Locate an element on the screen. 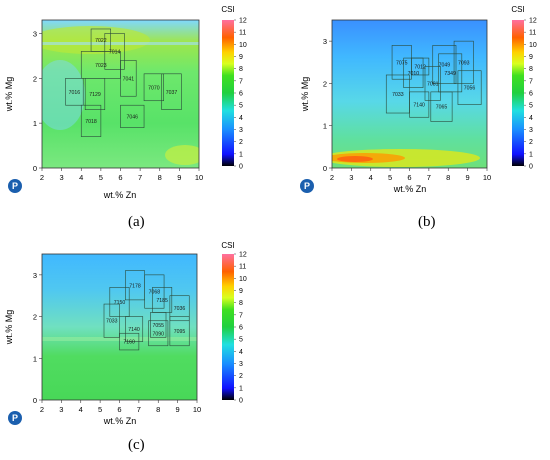 This screenshot has width=550, height=460. alloy-label: 7140 is located at coordinates (134, 330).